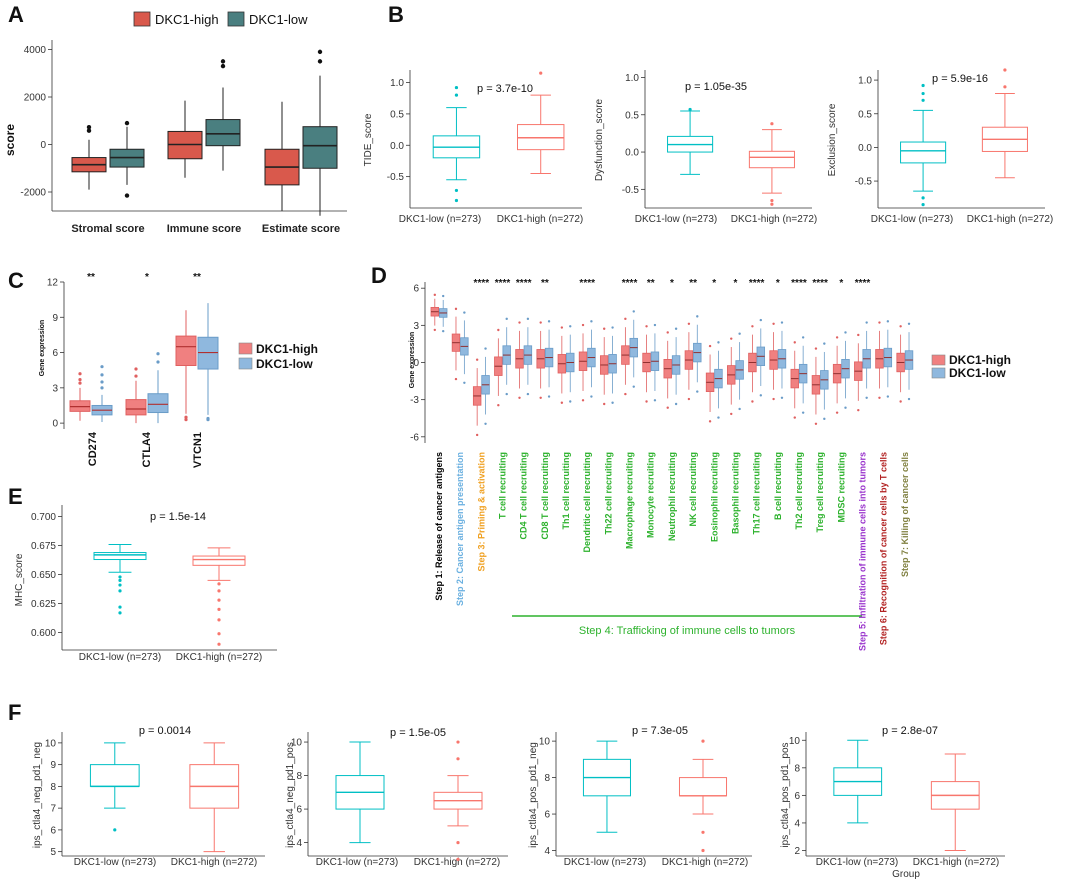 This screenshot has height=882, width=1065. Describe the element at coordinates (841, 487) in the screenshot. I see `panel-d-xtick-19: MDSC recruiting` at that location.